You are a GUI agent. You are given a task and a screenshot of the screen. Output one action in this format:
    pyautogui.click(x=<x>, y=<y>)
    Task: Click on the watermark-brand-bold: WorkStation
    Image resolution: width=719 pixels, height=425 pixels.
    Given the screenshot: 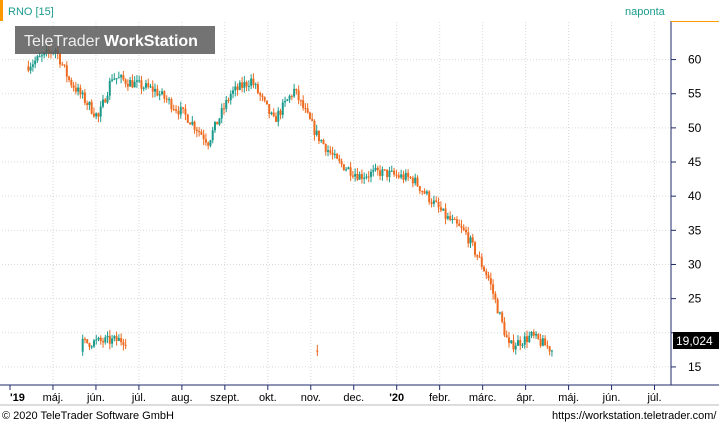 What is the action you would take?
    pyautogui.click(x=151, y=41)
    